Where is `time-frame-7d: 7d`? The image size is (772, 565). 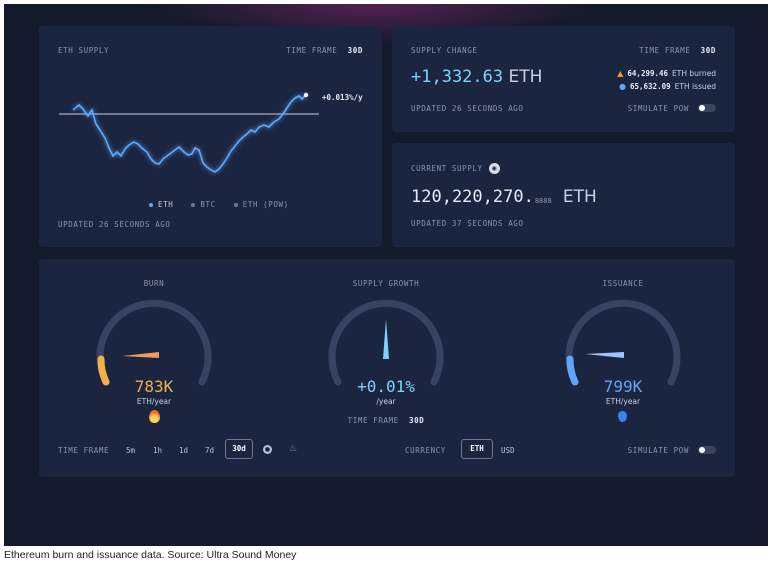 time-frame-7d: 7d is located at coordinates (210, 450).